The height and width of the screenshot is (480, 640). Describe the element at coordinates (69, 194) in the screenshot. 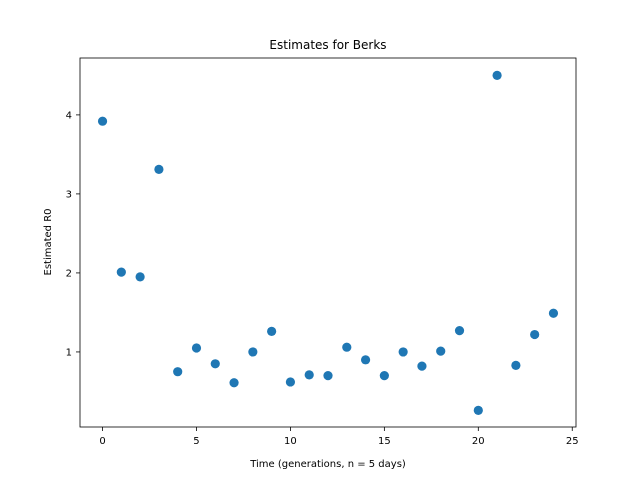

I see `y-tick-label: 3` at that location.